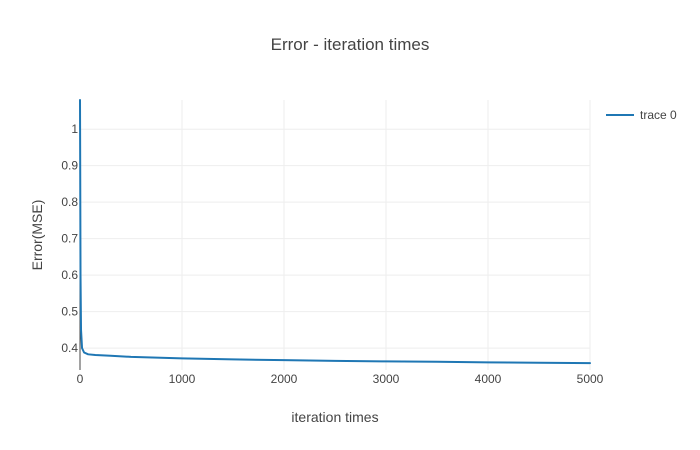  I want to click on x-tick-label: 3000, so click(386, 379).